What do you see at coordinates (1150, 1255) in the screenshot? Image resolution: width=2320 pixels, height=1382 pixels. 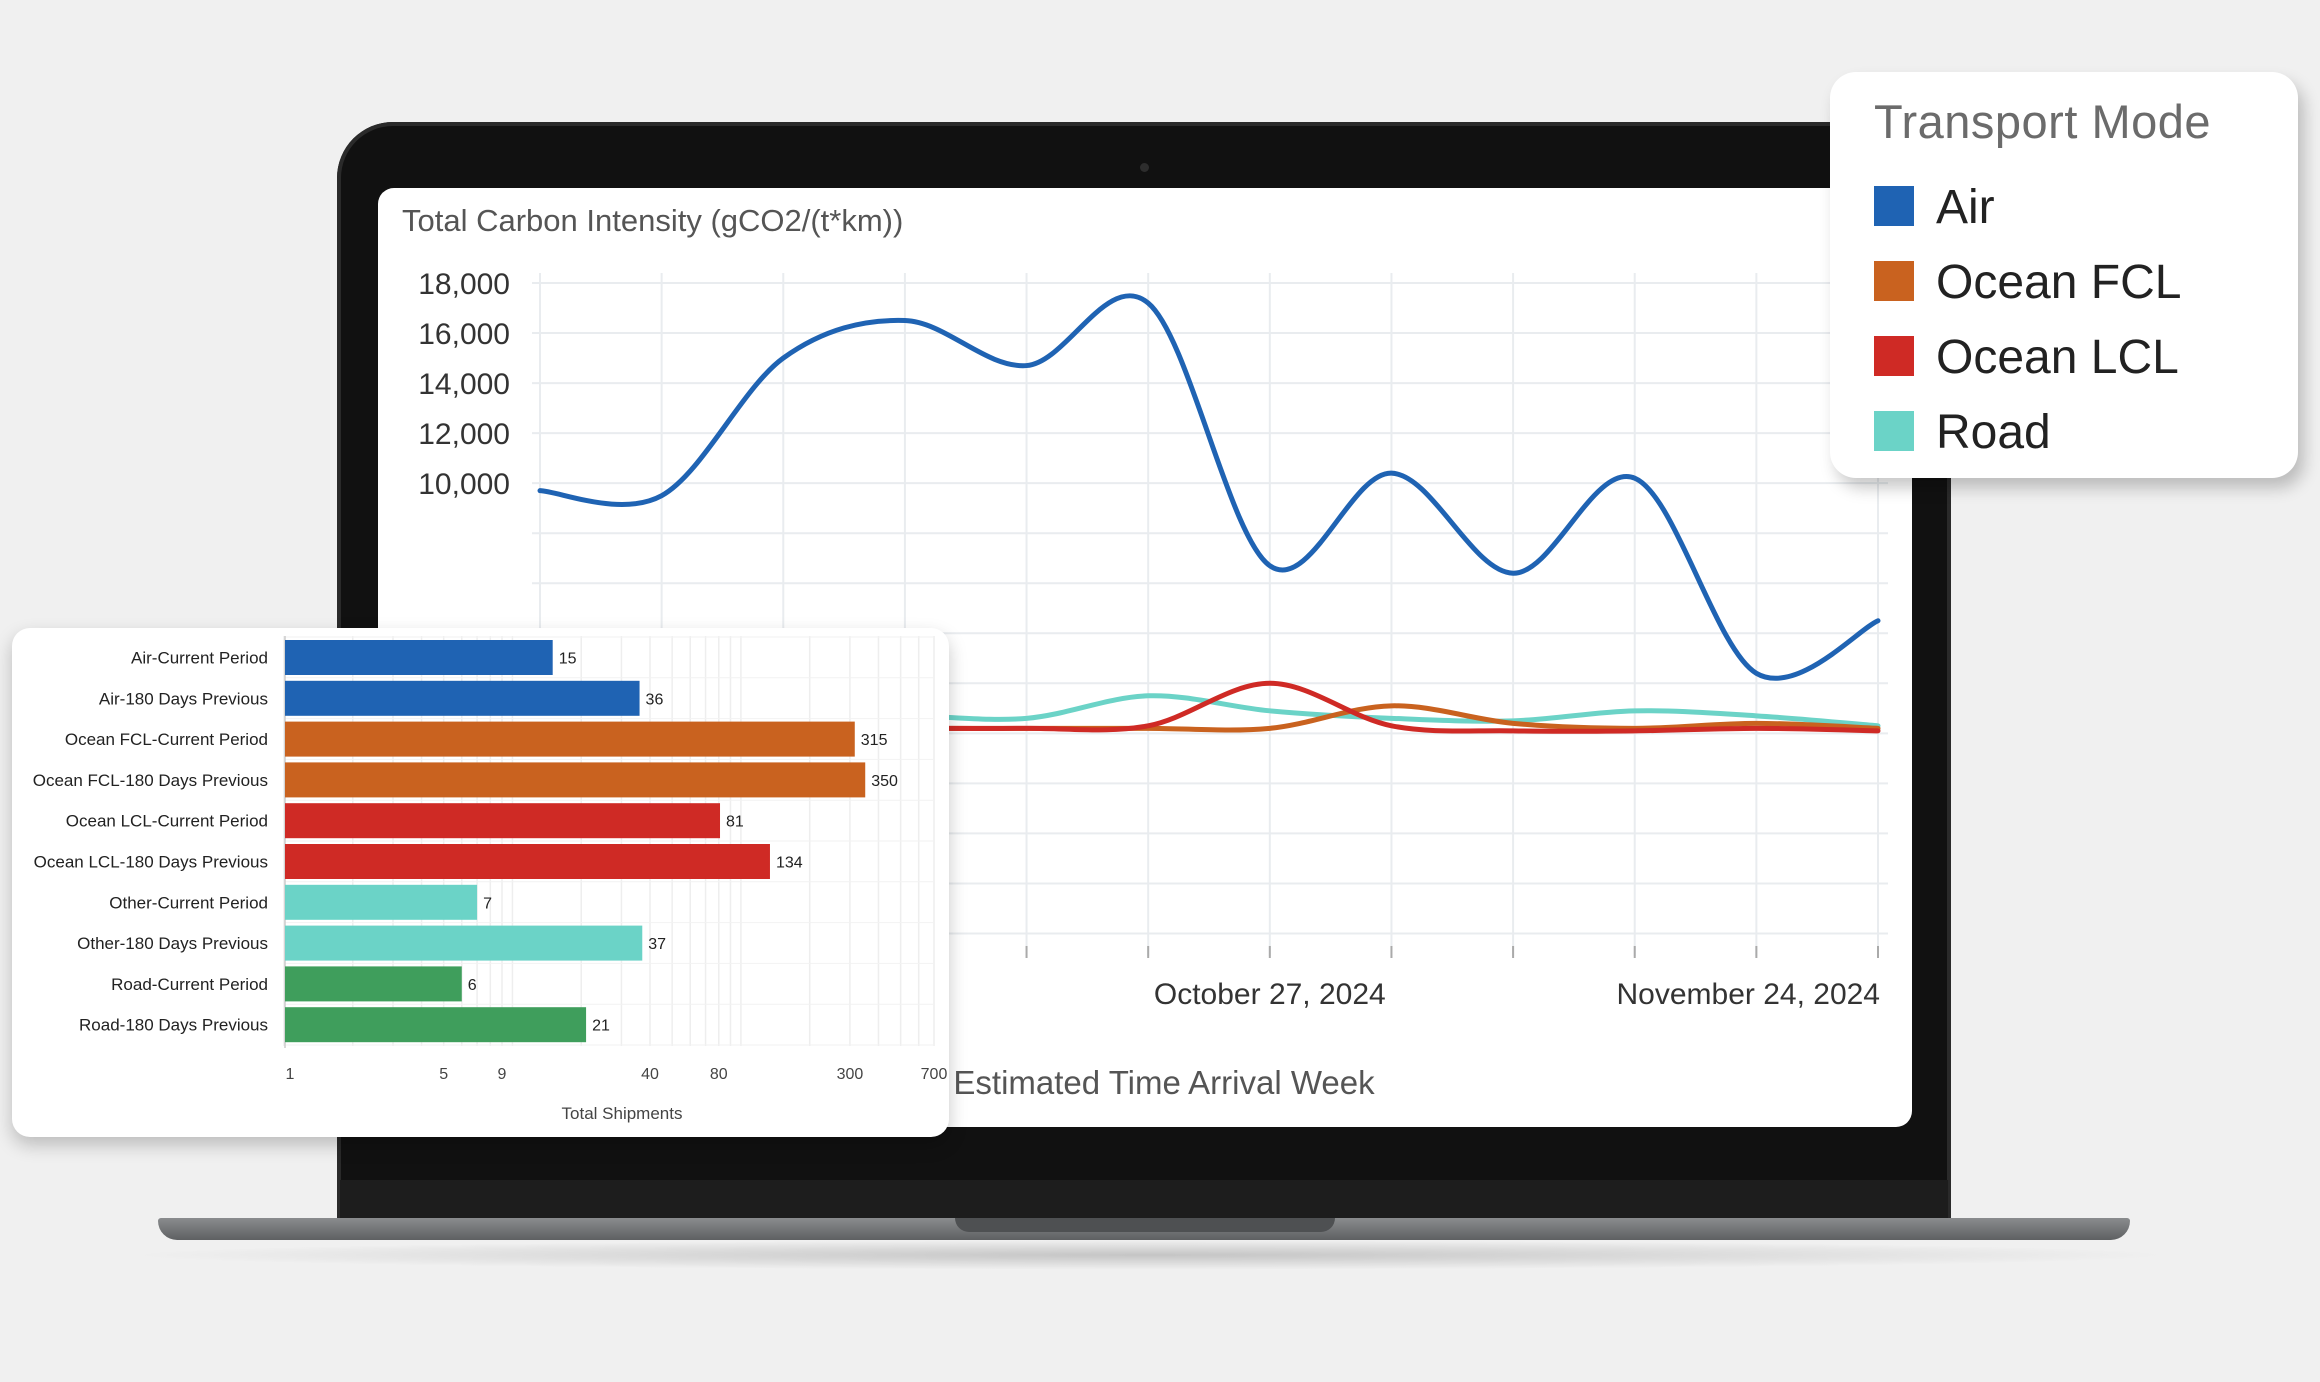 I see `laptop-shadow` at bounding box center [1150, 1255].